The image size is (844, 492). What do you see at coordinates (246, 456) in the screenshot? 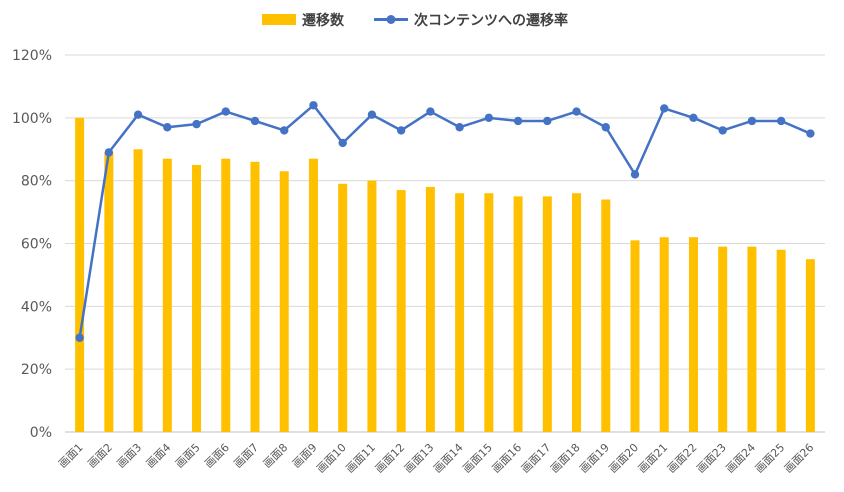
I see `x-tick-label: 画面7` at bounding box center [246, 456].